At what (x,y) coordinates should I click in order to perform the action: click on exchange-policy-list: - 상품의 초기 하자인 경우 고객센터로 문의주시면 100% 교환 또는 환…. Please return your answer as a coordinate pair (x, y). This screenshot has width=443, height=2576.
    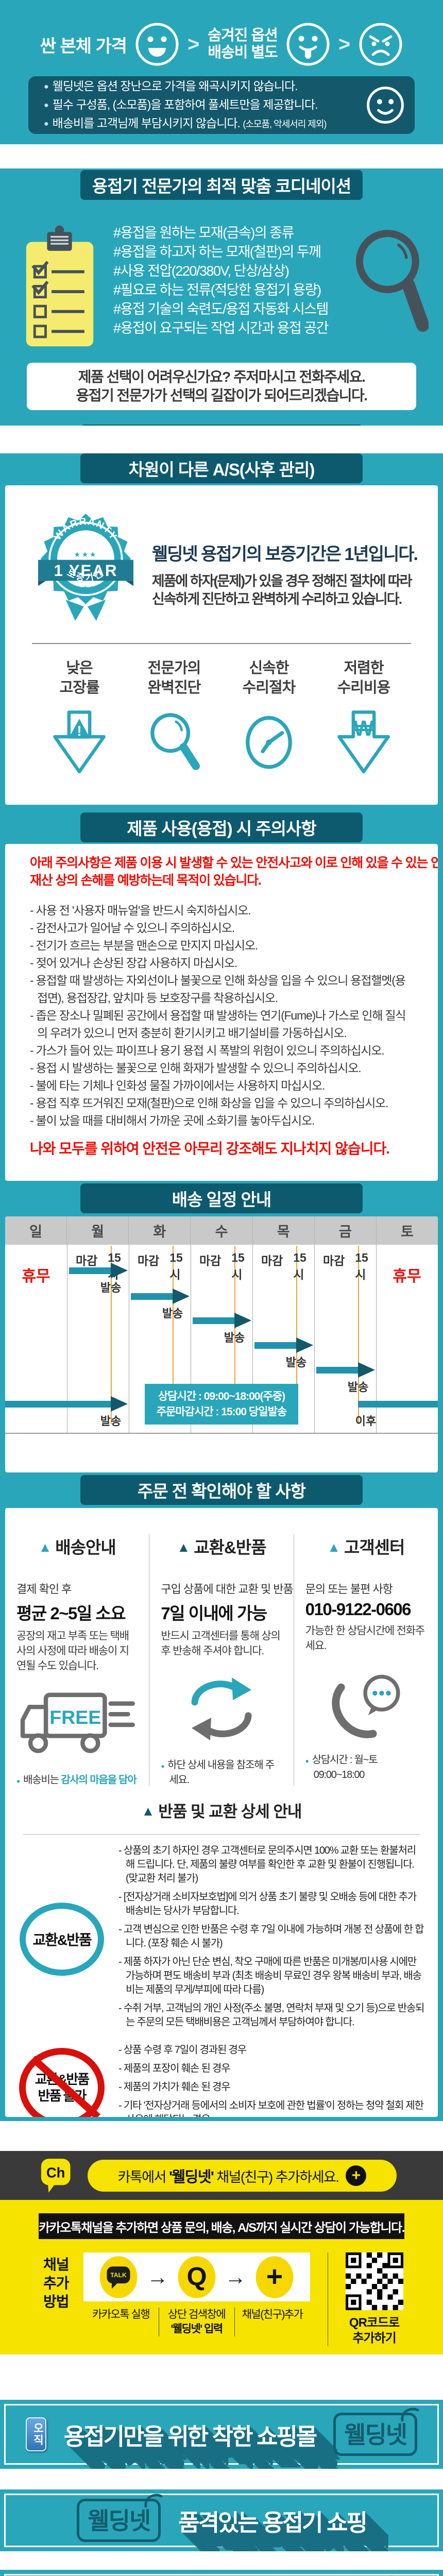
    Looking at the image, I should click on (278, 1939).